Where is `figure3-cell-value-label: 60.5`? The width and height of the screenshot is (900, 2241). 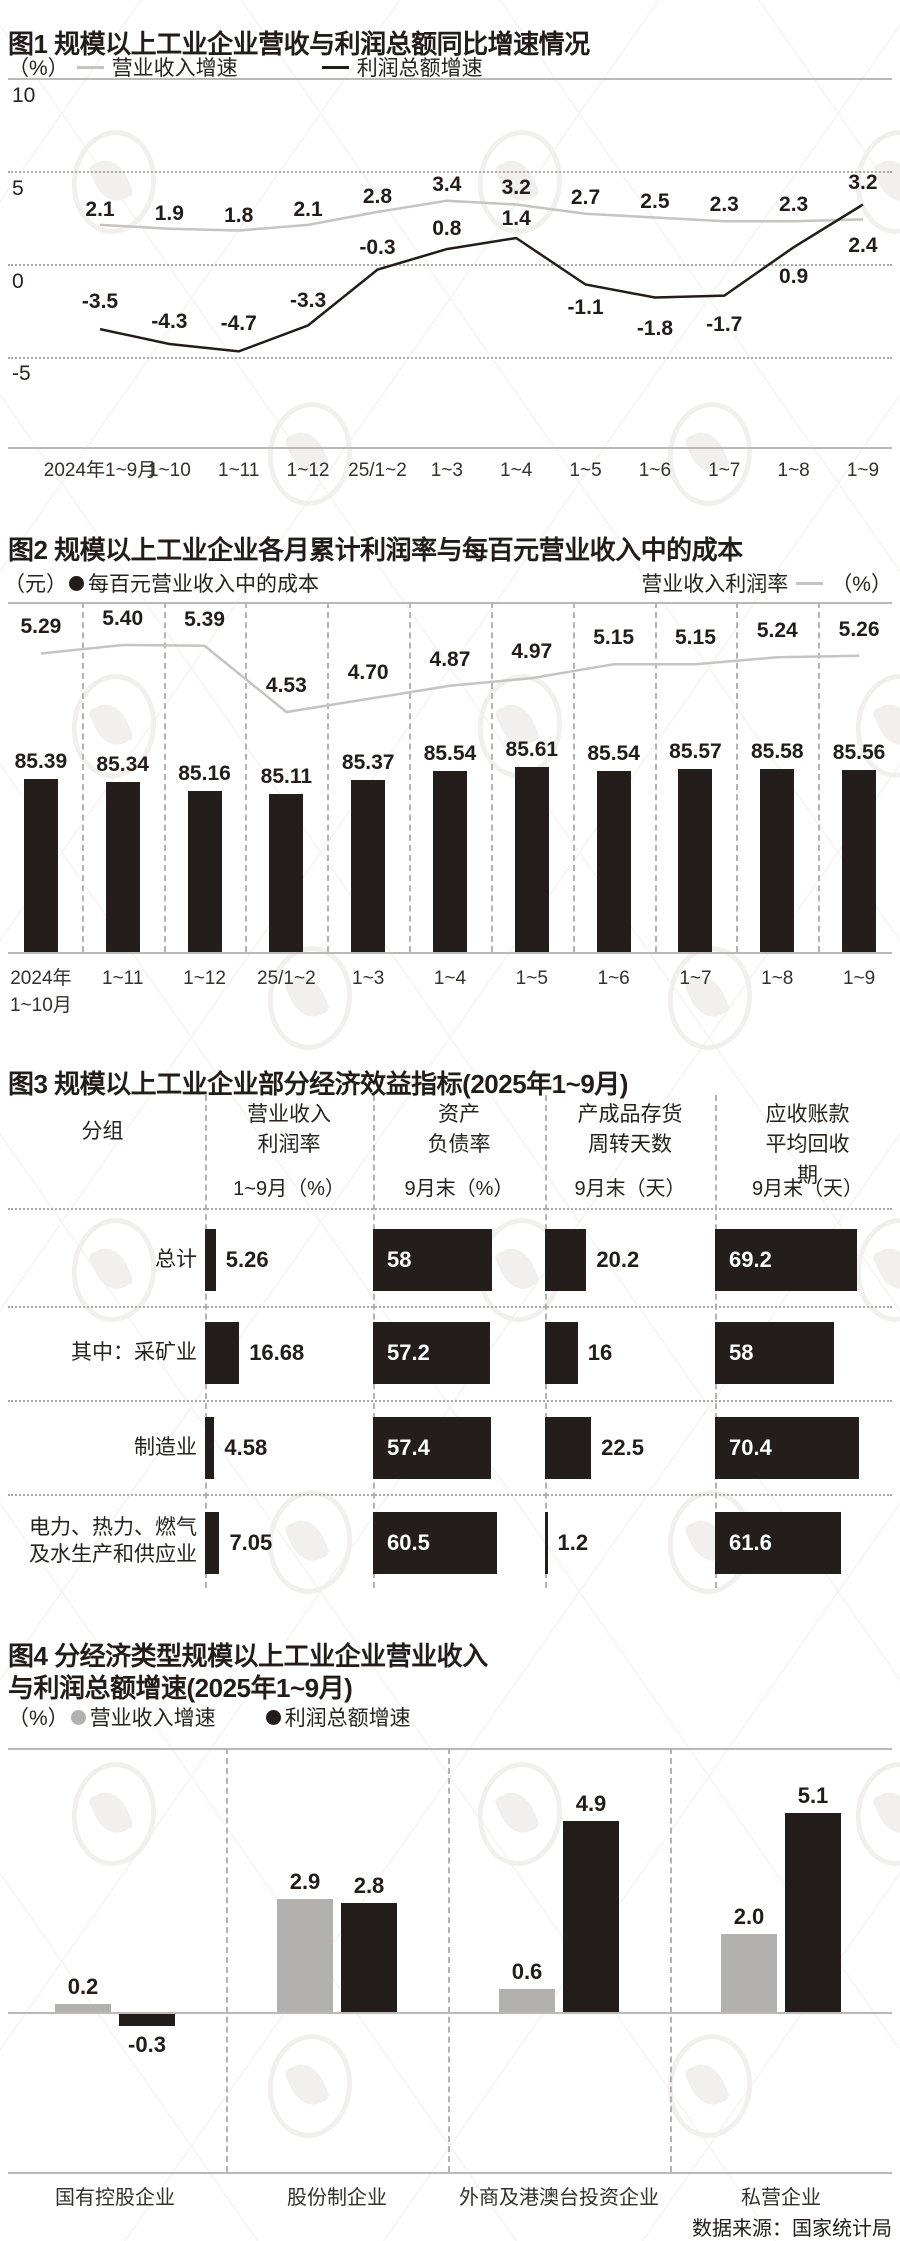 figure3-cell-value-label: 60.5 is located at coordinates (408, 1542).